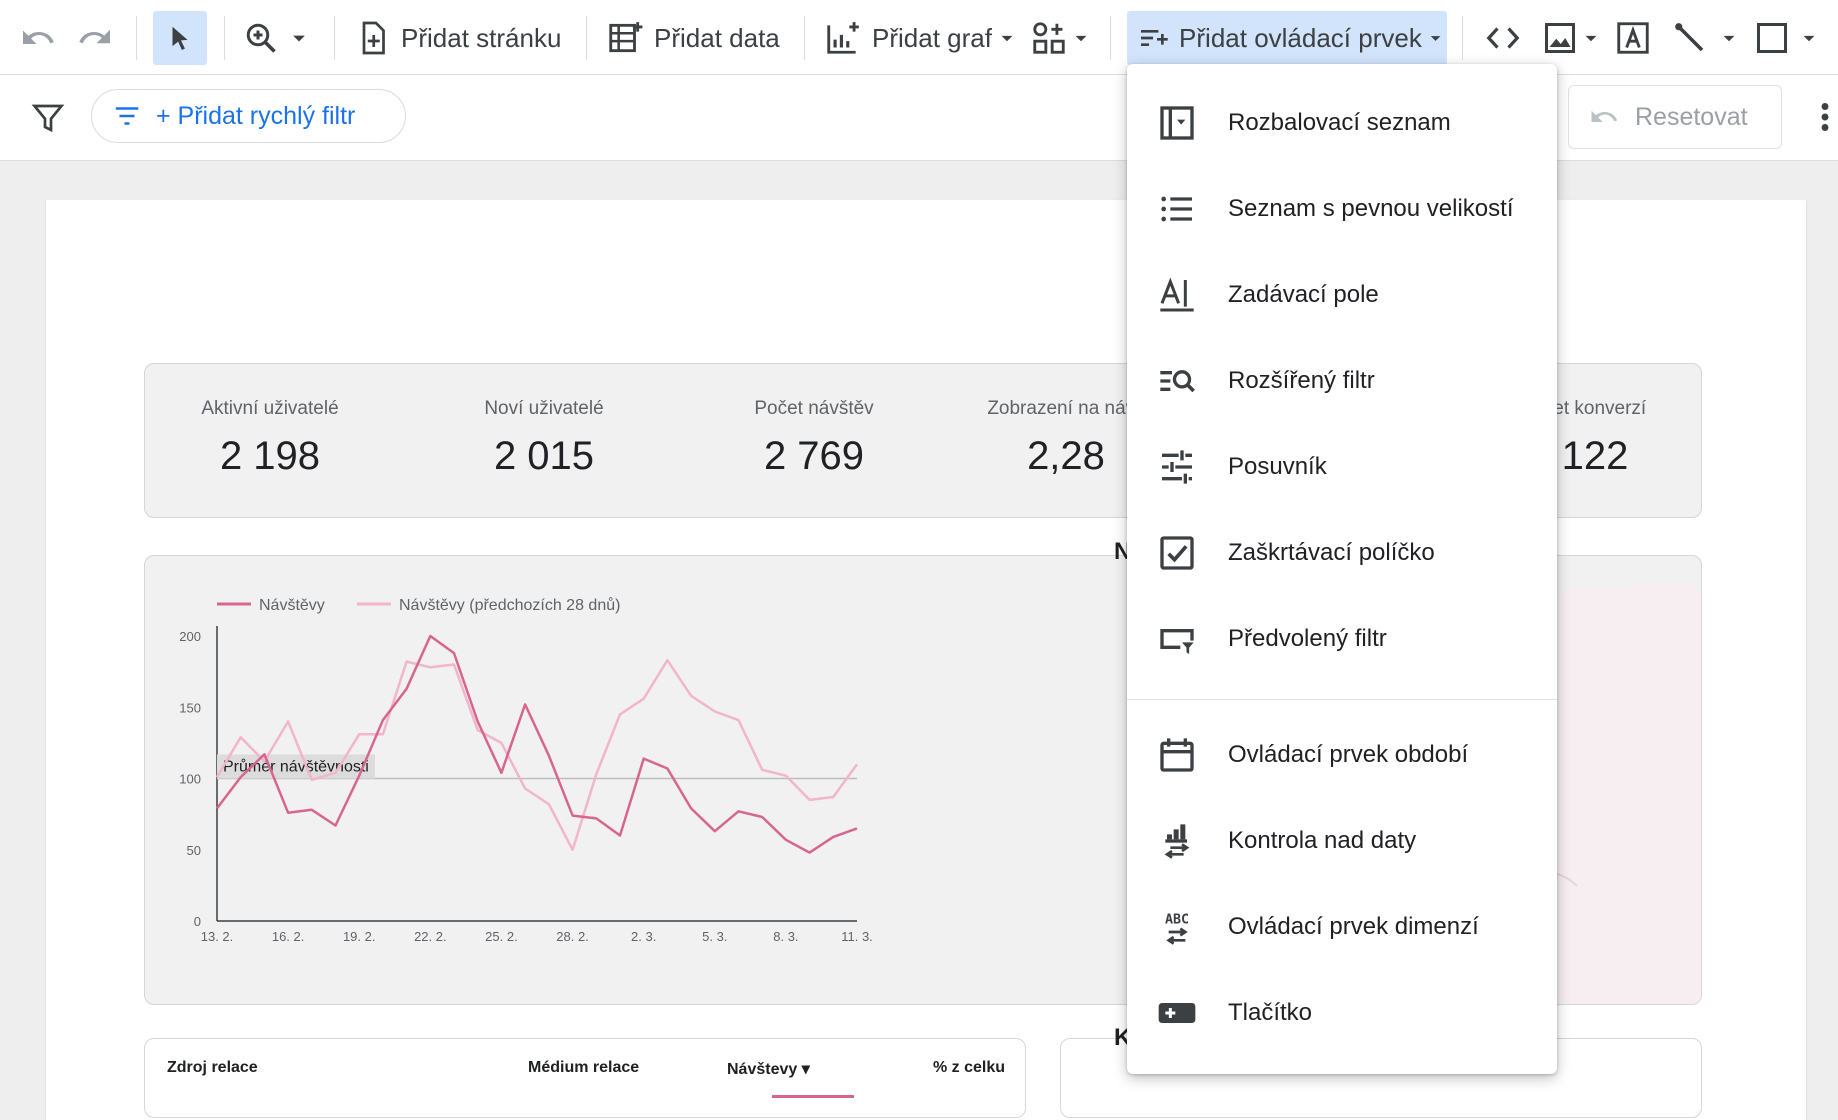 This screenshot has height=1120, width=1838. I want to click on sort-indicator-bar, so click(813, 1096).